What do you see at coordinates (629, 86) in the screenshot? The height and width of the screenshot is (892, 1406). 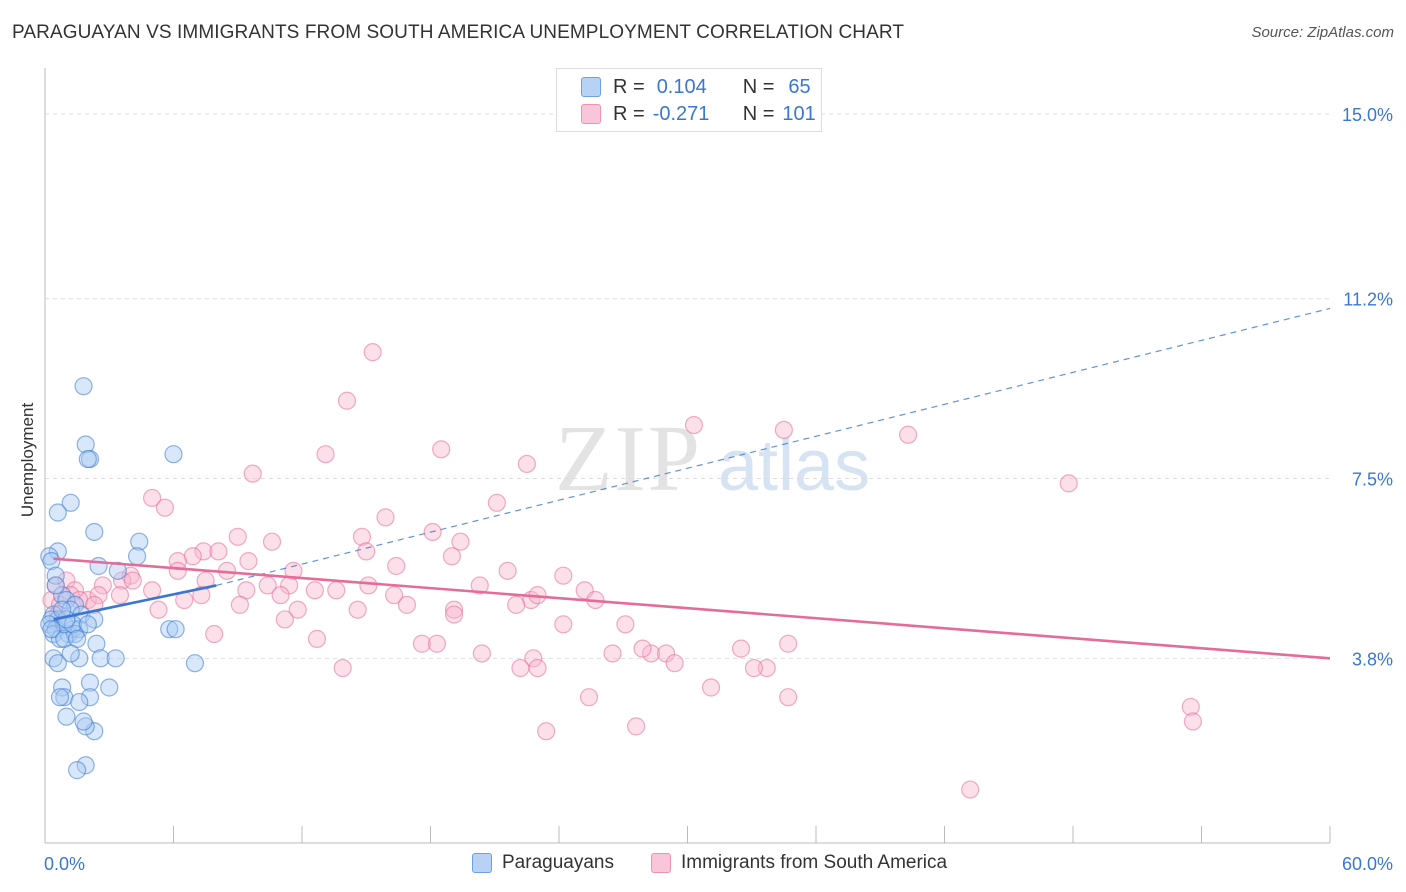 I see `r-label: R =` at bounding box center [629, 86].